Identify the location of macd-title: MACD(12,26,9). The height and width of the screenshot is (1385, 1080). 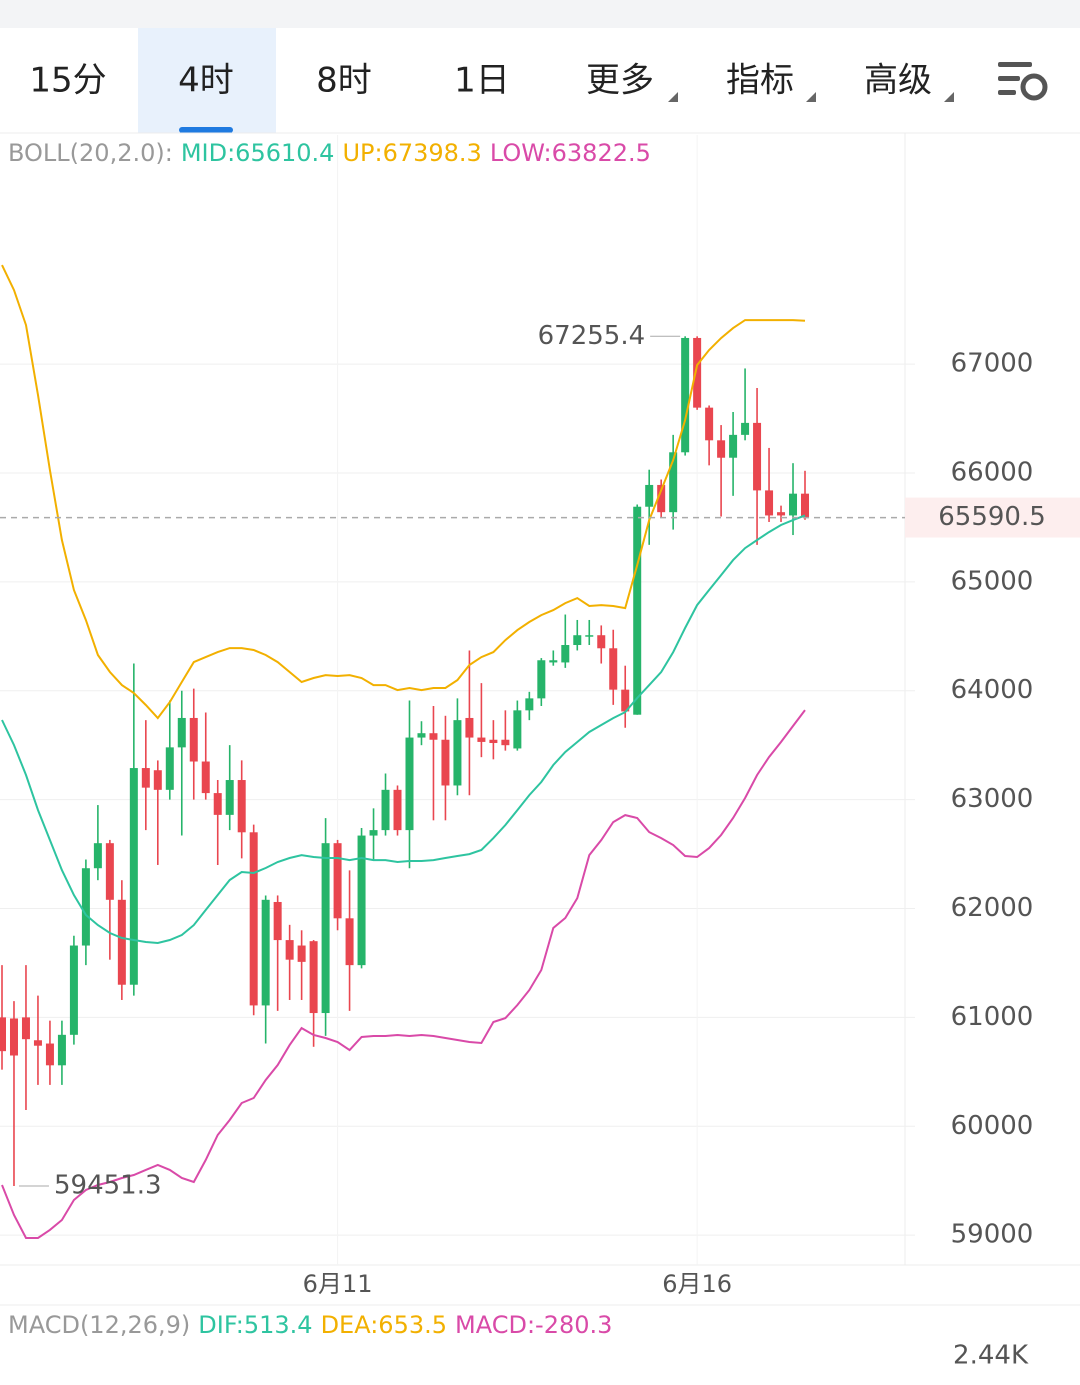
(99, 1325).